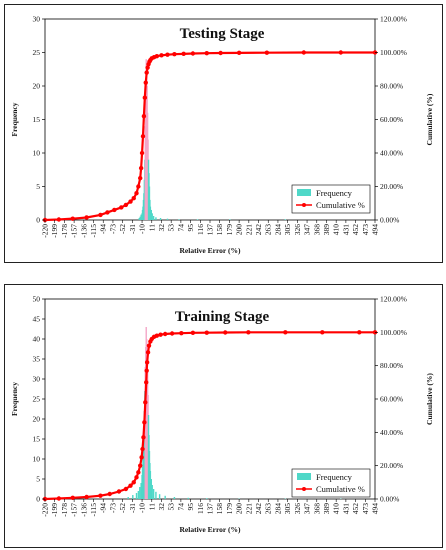 The width and height of the screenshot is (446, 550). I want to click on x-tick-label: 410, so click(336, 230).